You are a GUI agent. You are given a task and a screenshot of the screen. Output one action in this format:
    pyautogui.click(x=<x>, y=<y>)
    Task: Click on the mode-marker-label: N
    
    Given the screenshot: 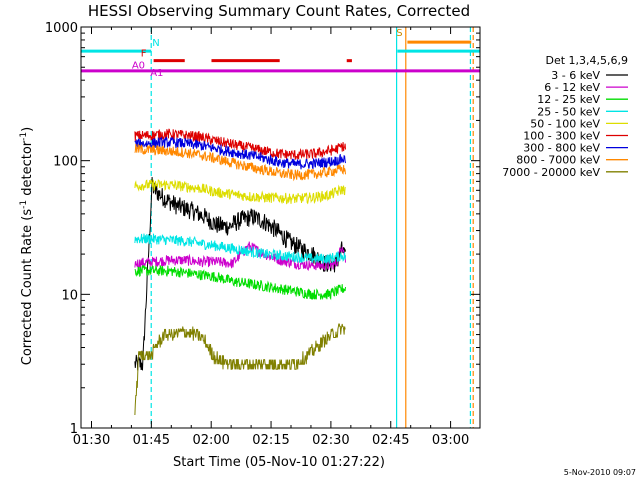 What is the action you would take?
    pyautogui.click(x=155, y=43)
    